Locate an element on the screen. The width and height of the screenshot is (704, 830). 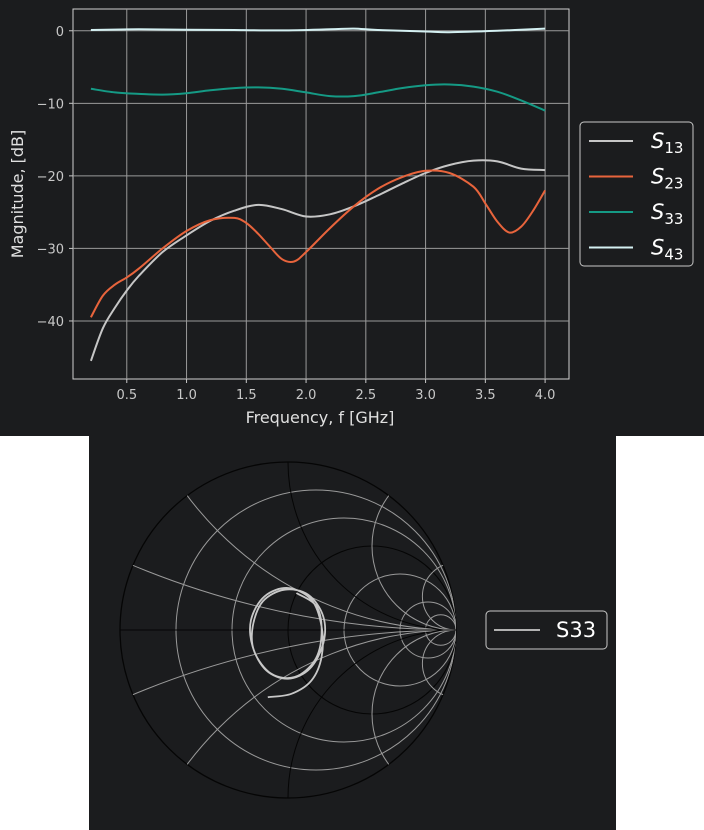
magnitude-legend-box is located at coordinates (636, 194).